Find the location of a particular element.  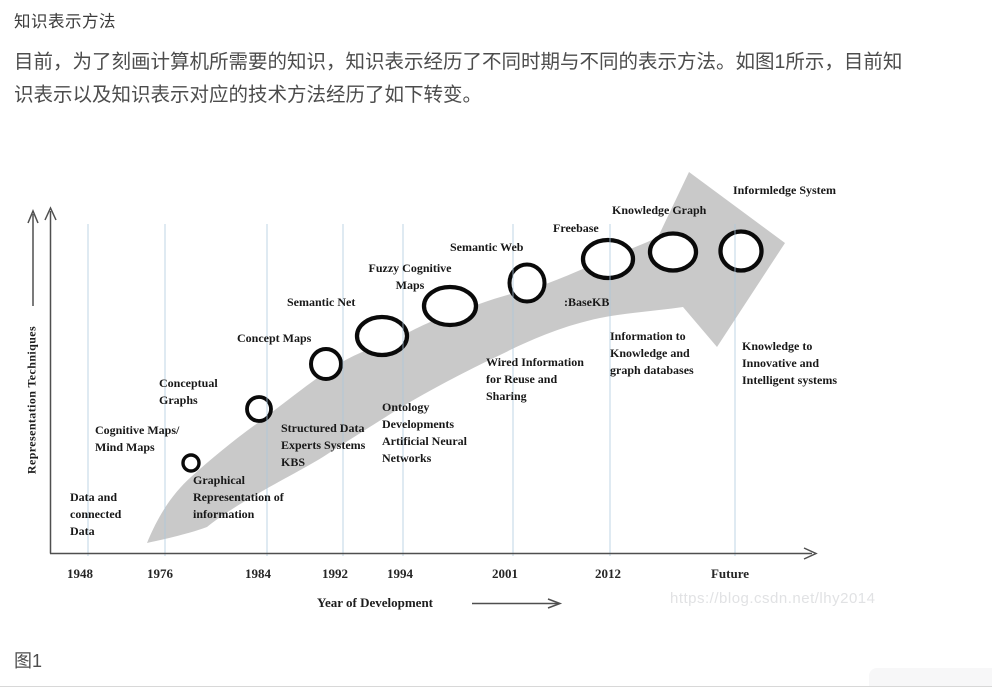

x-tick-1948: 1948 is located at coordinates (80, 573).